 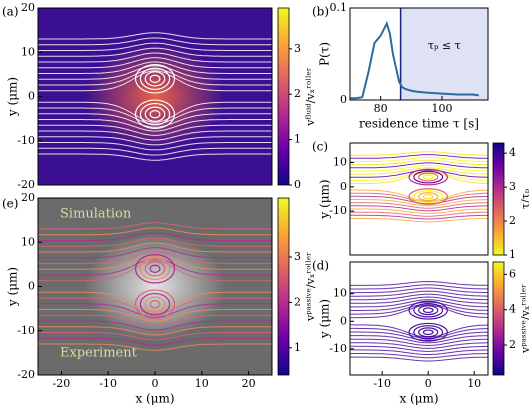 I want to click on x-tick-label: 80, so click(x=381, y=108).